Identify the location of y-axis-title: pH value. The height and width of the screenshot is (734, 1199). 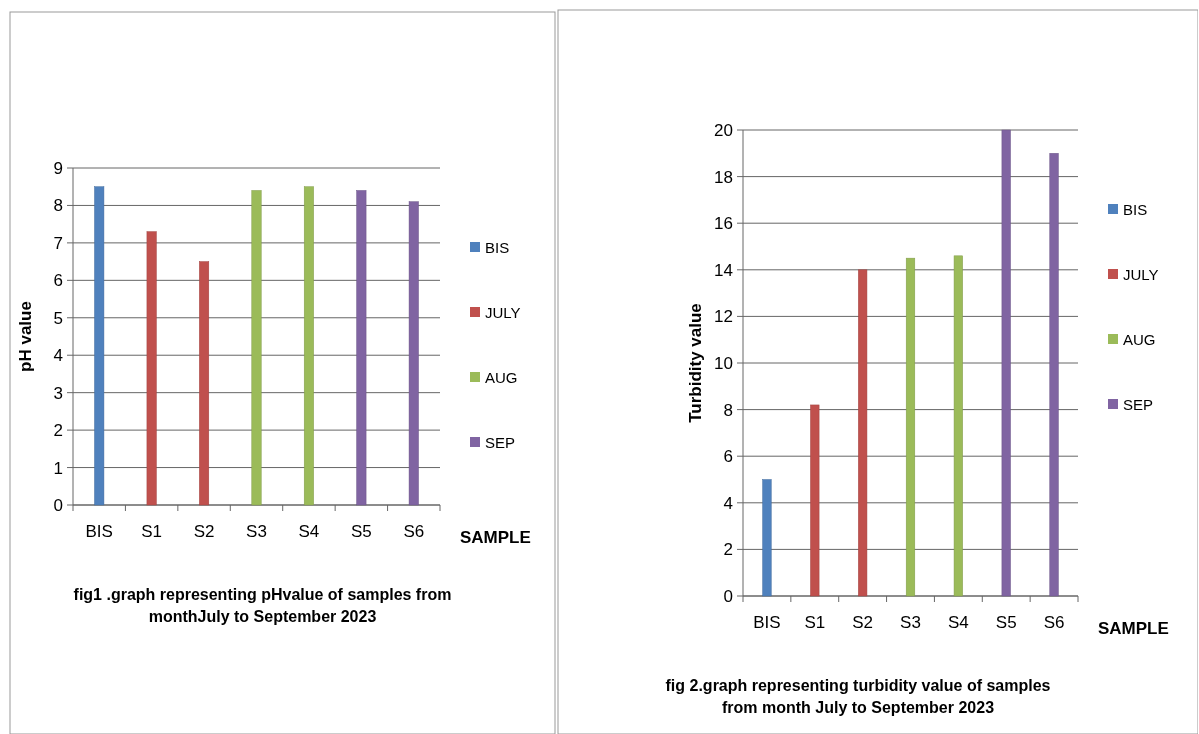
(25, 336).